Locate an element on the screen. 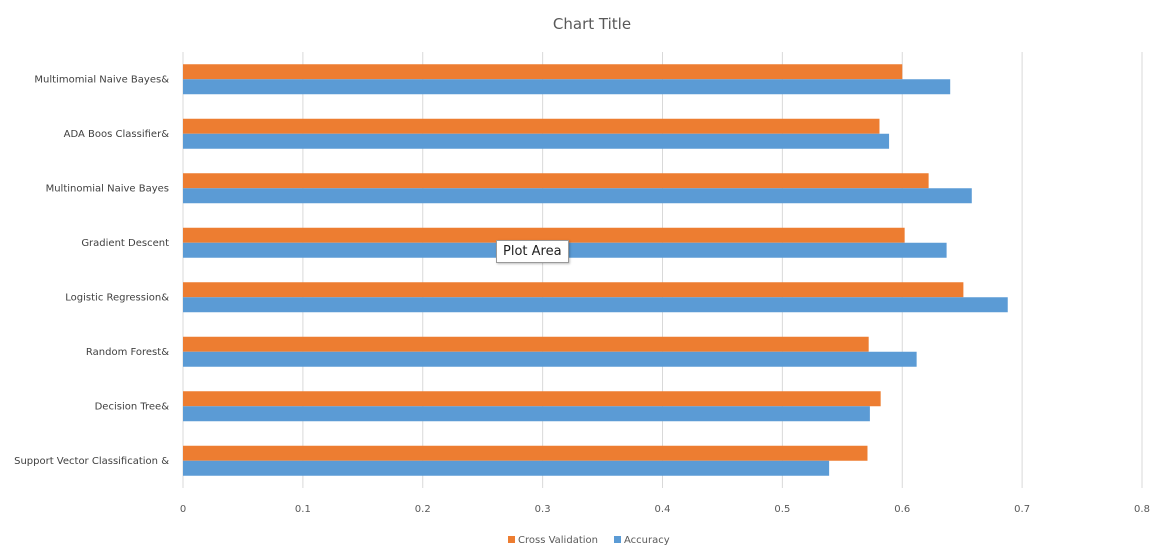 This screenshot has width=1155, height=546. legend-label-accuracy: Accuracy is located at coordinates (647, 540).